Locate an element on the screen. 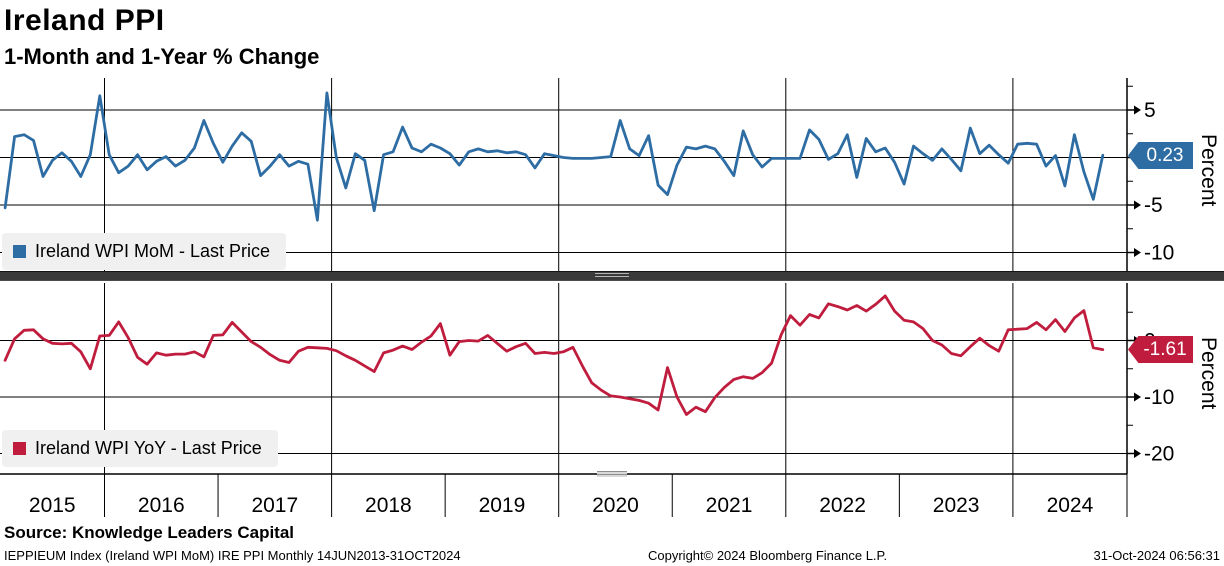 This screenshot has height=566, width=1224. svg-text: 2020 is located at coordinates (615, 505).